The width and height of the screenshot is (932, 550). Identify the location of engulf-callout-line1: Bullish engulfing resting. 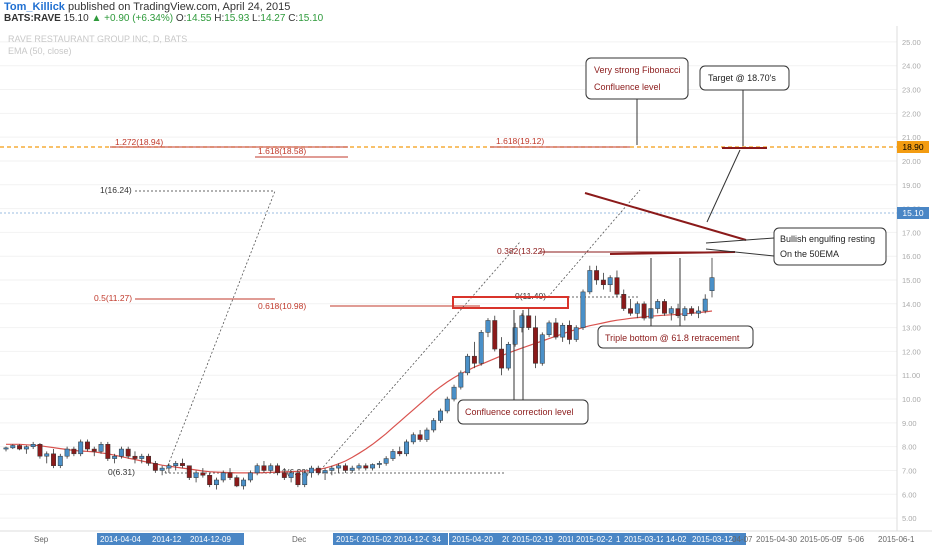
(827, 239).